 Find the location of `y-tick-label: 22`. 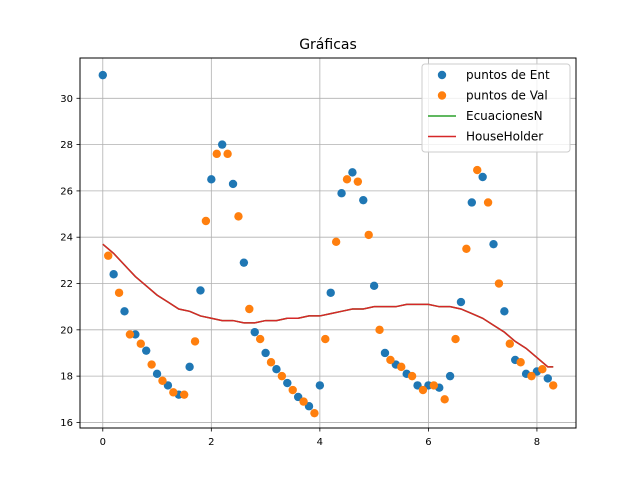

y-tick-label: 22 is located at coordinates (66, 284).